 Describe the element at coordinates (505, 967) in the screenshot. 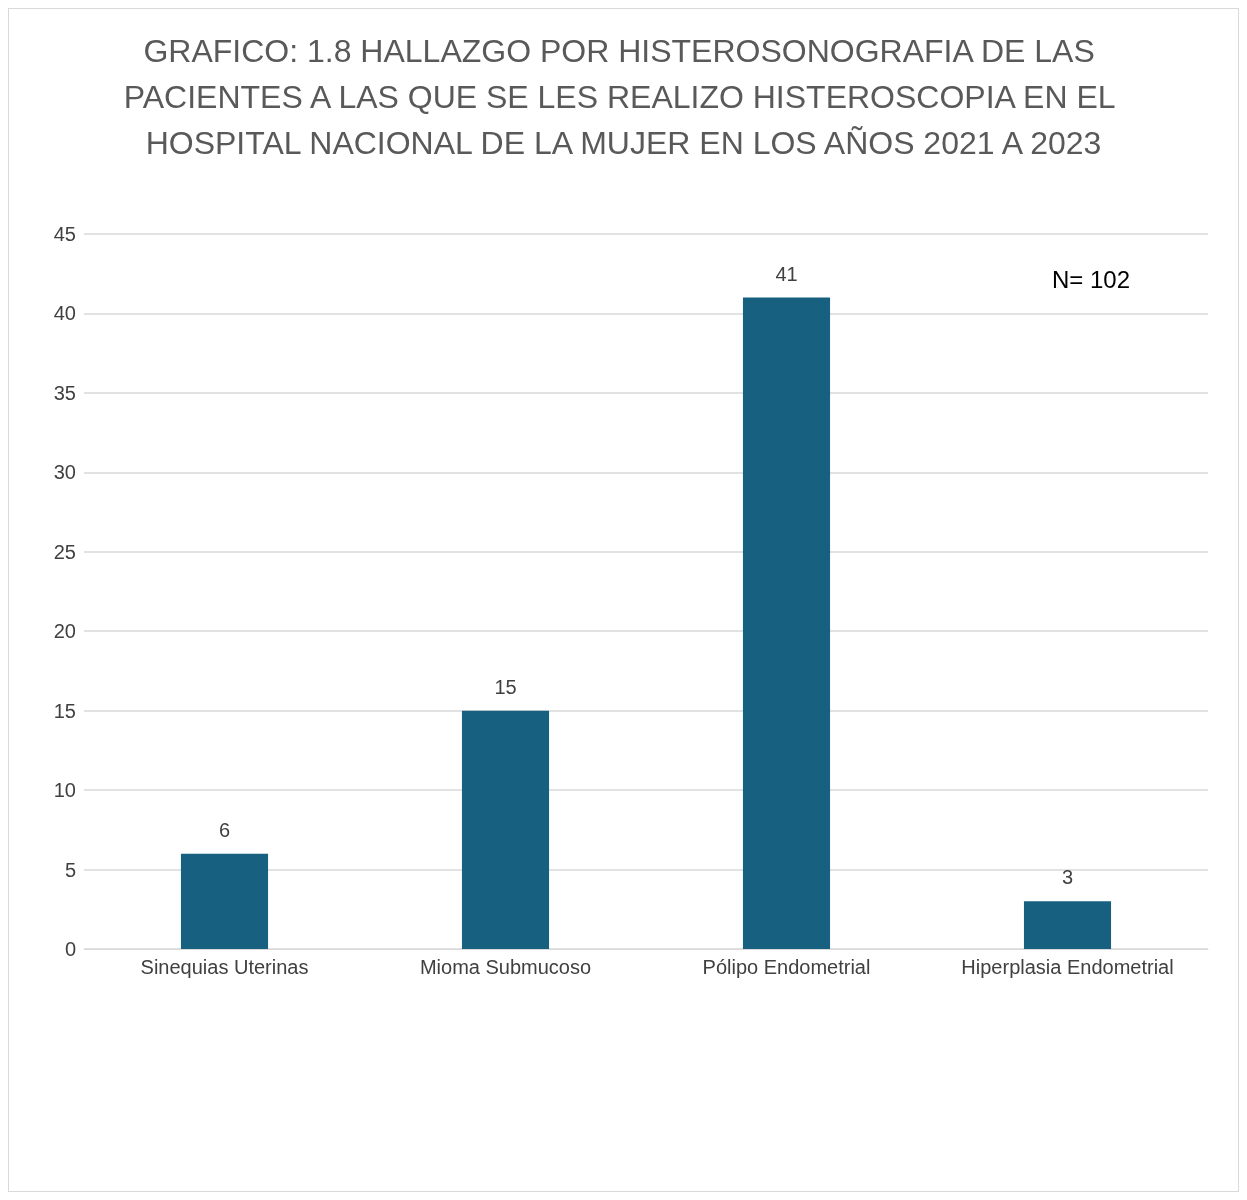

I see `x-tick-label: Mioma Submucoso` at that location.